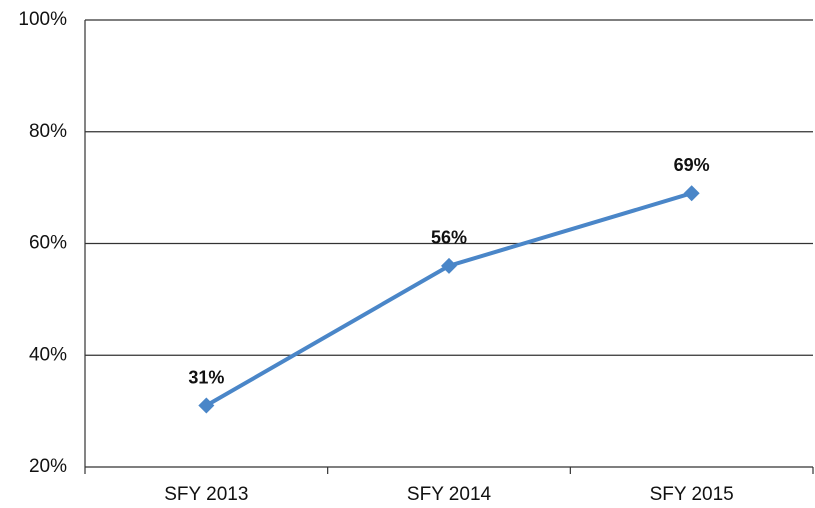 The height and width of the screenshot is (508, 815). What do you see at coordinates (48, 243) in the screenshot?
I see `y-tick-label: 60%` at bounding box center [48, 243].